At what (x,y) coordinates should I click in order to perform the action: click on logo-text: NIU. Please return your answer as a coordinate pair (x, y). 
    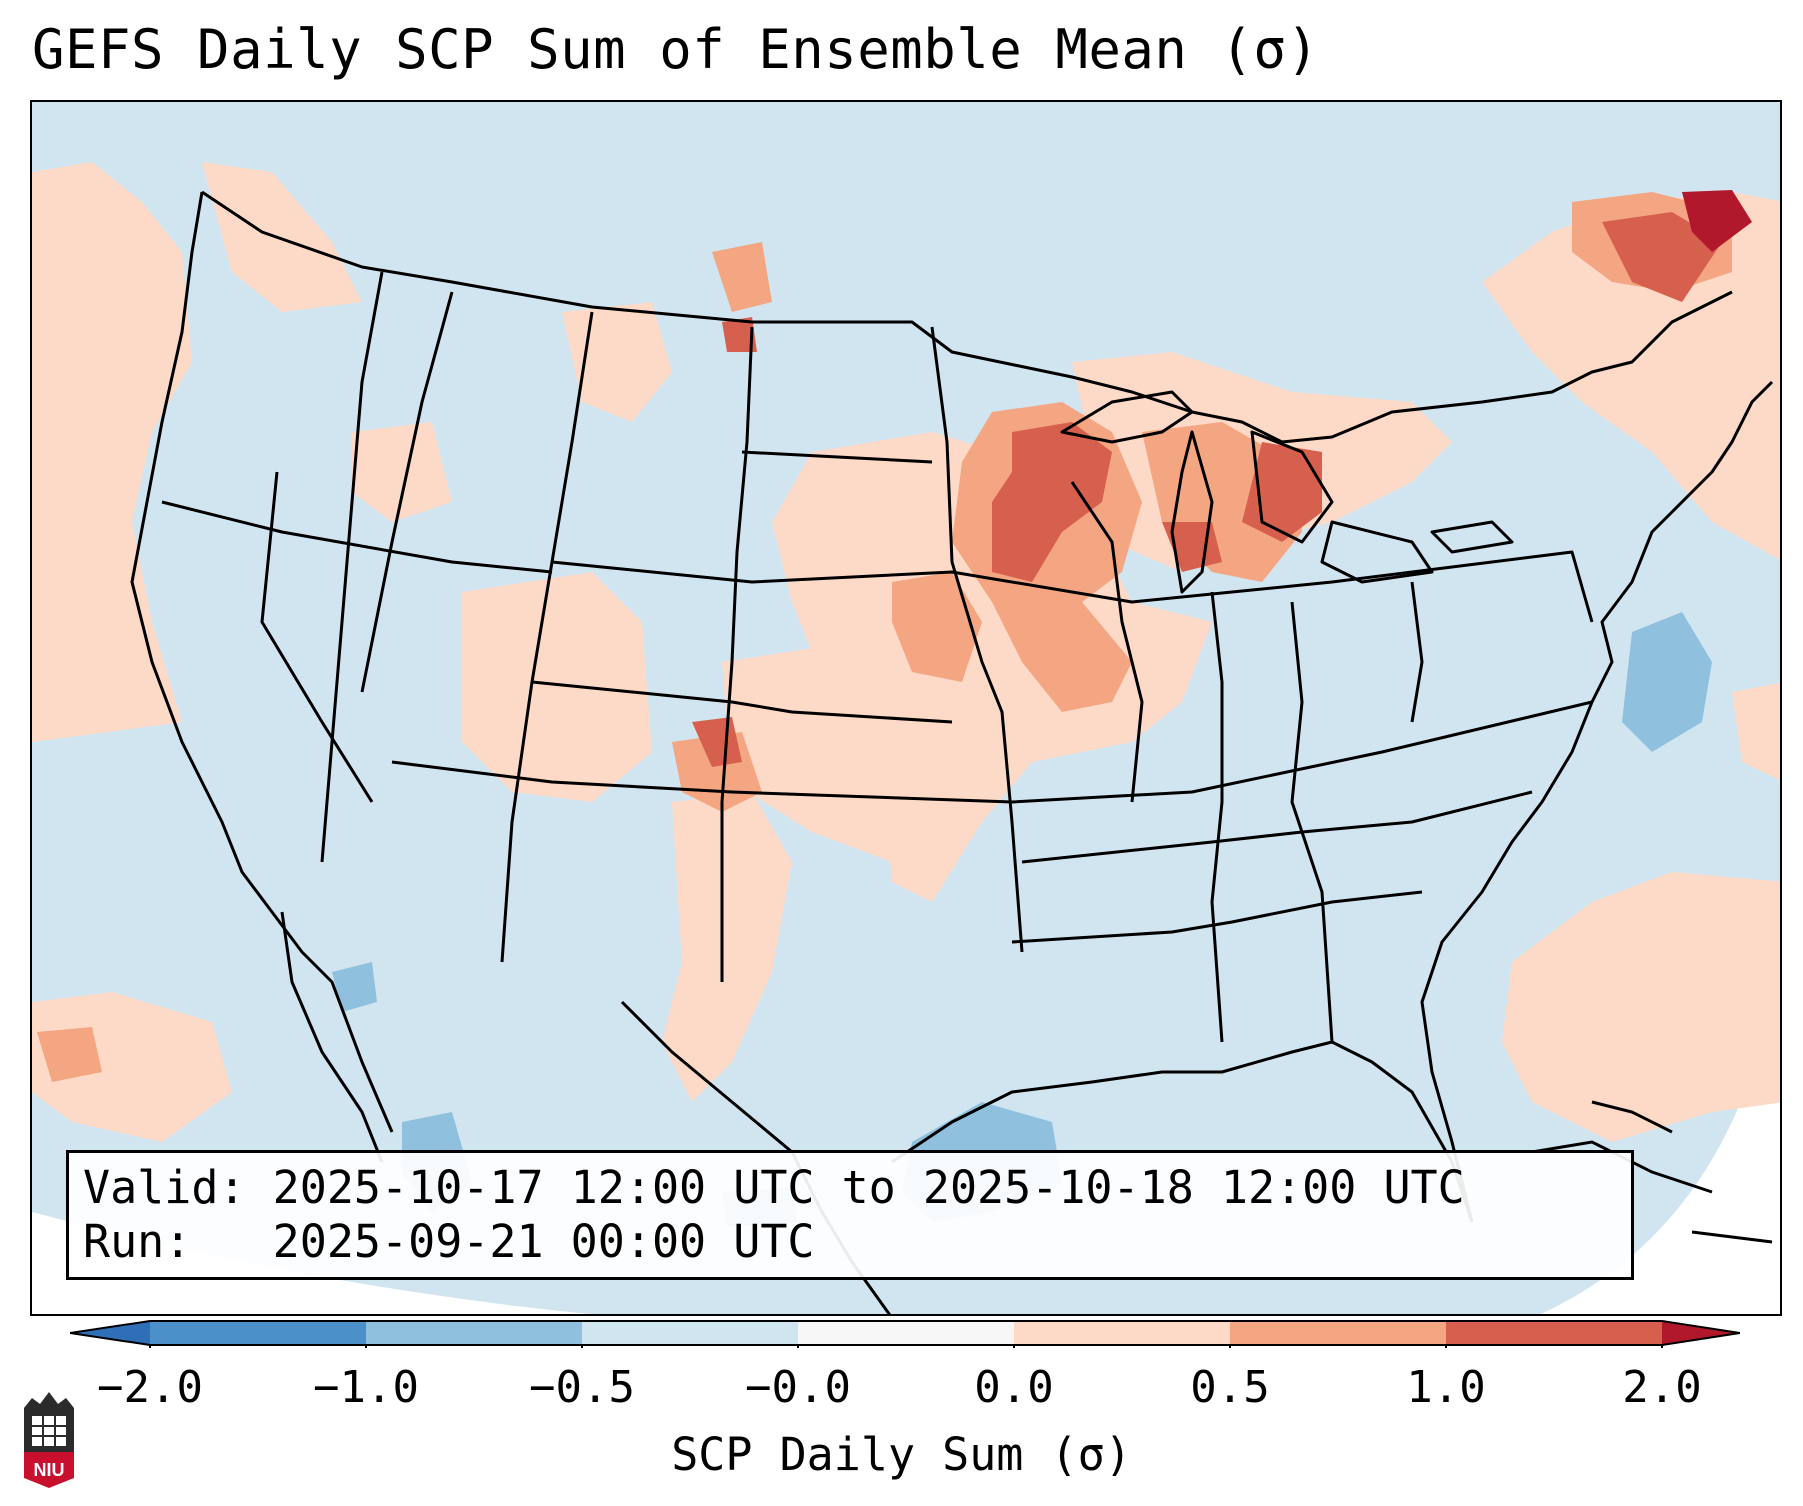
    Looking at the image, I should click on (49, 1470).